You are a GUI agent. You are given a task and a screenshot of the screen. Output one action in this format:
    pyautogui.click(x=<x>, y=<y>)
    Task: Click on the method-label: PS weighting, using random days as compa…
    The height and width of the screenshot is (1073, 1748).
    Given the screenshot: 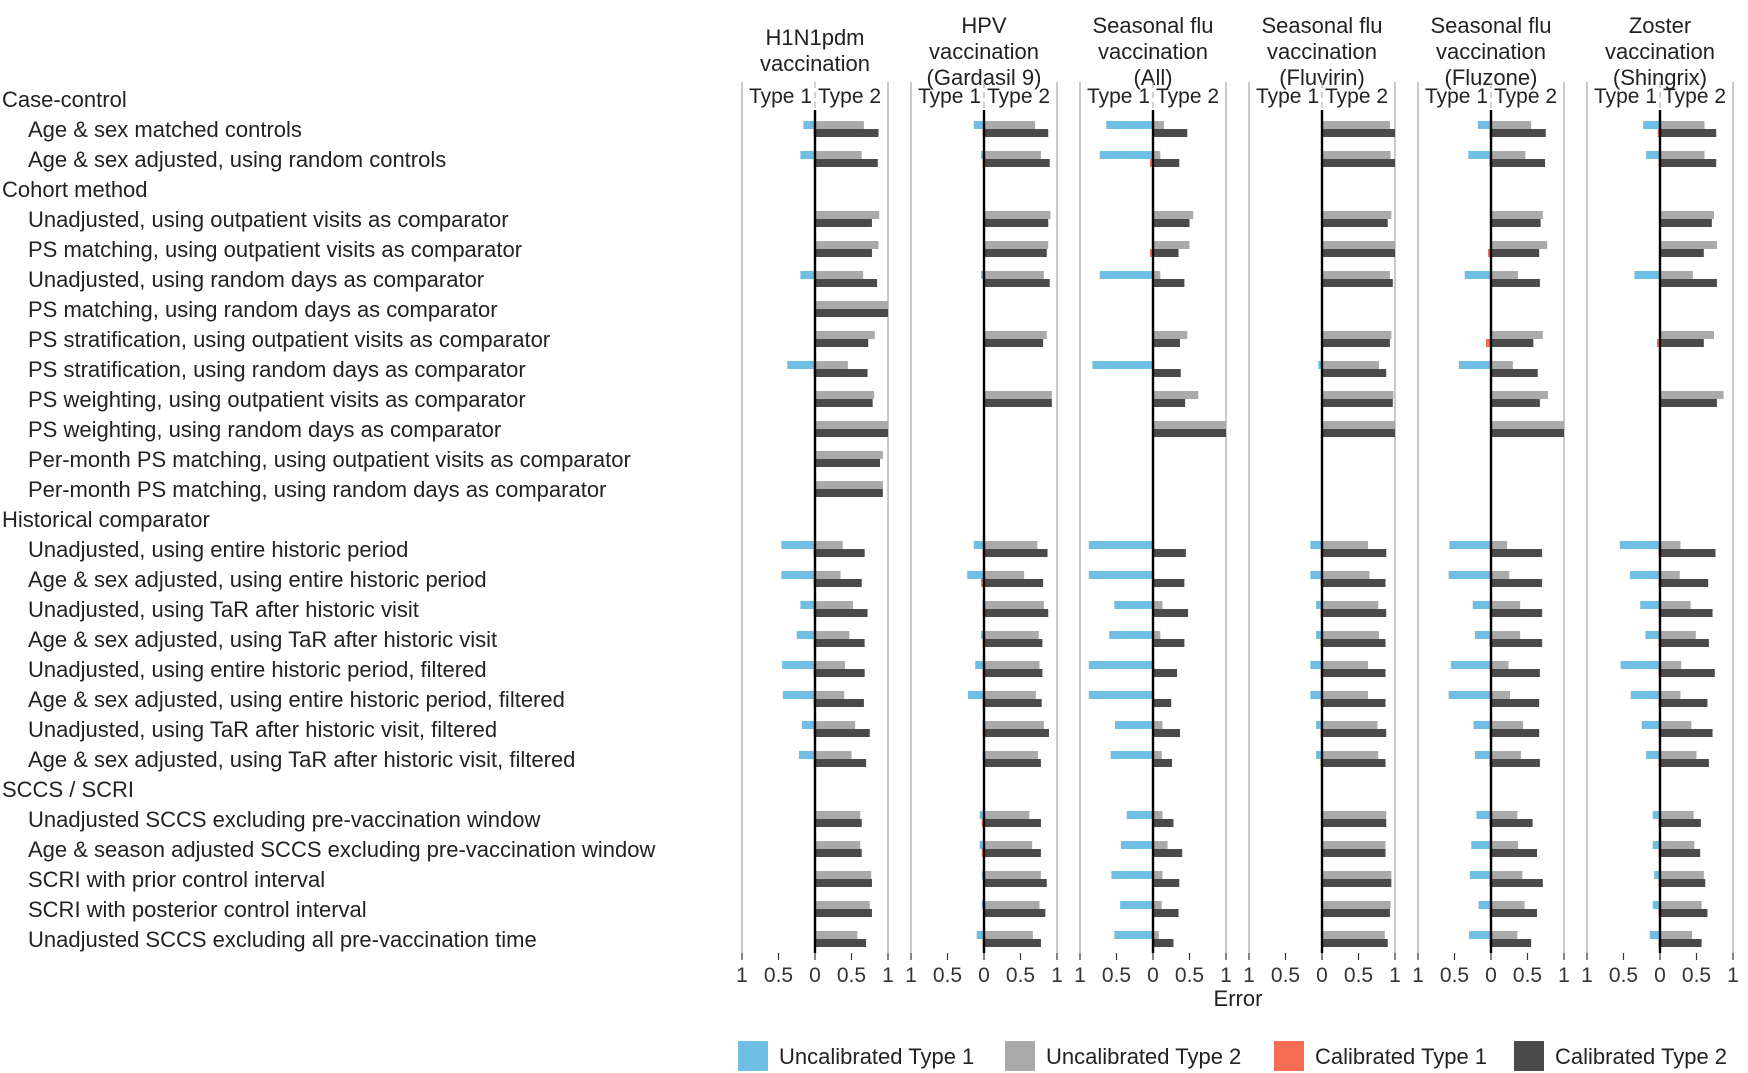 What is the action you would take?
    pyautogui.click(x=264, y=429)
    